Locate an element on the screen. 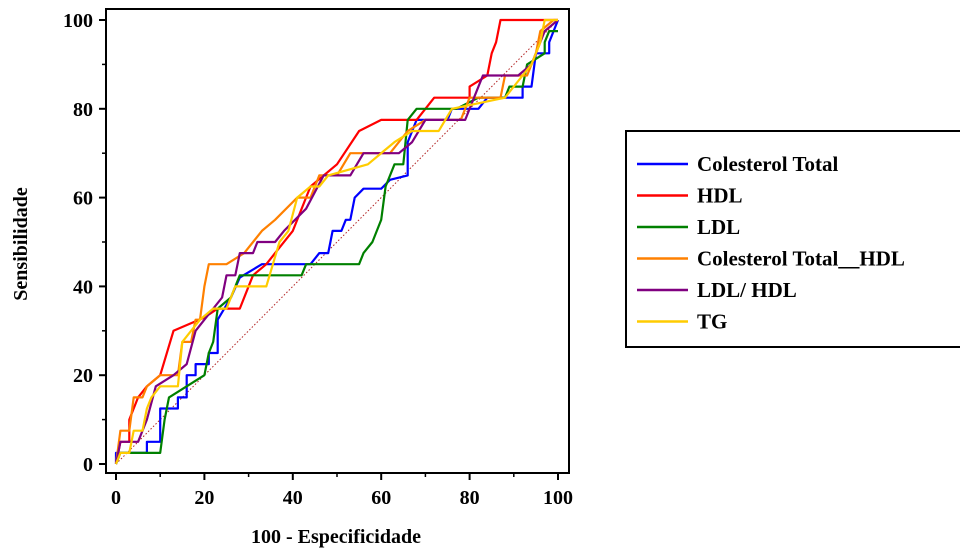 The width and height of the screenshot is (960, 556). legend-label-5: LDL/ HDL is located at coordinates (747, 290).